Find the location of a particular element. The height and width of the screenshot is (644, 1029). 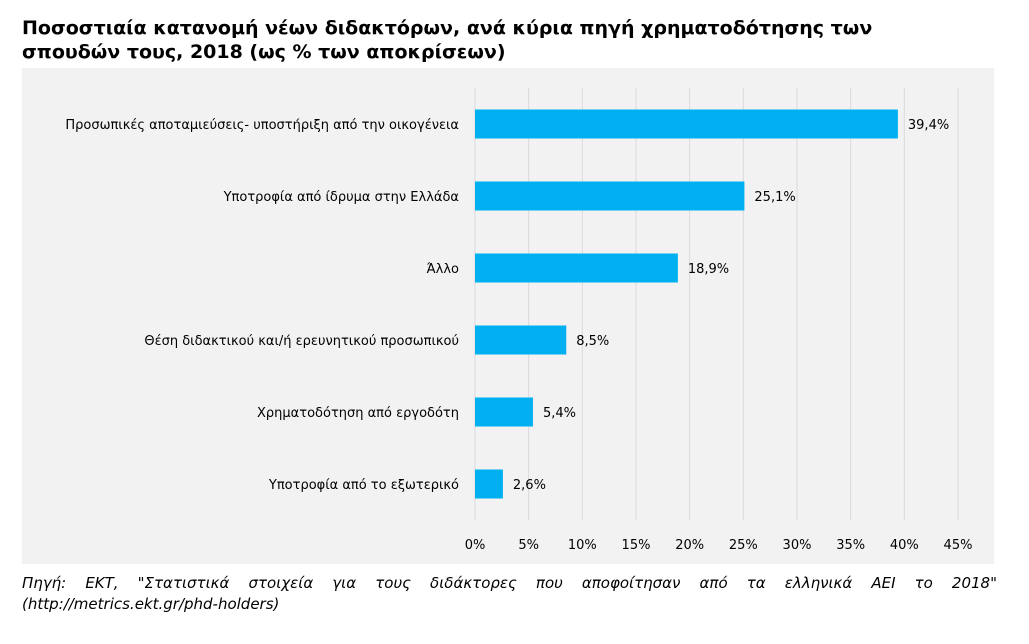

x-tick-label: 45% is located at coordinates (958, 545).